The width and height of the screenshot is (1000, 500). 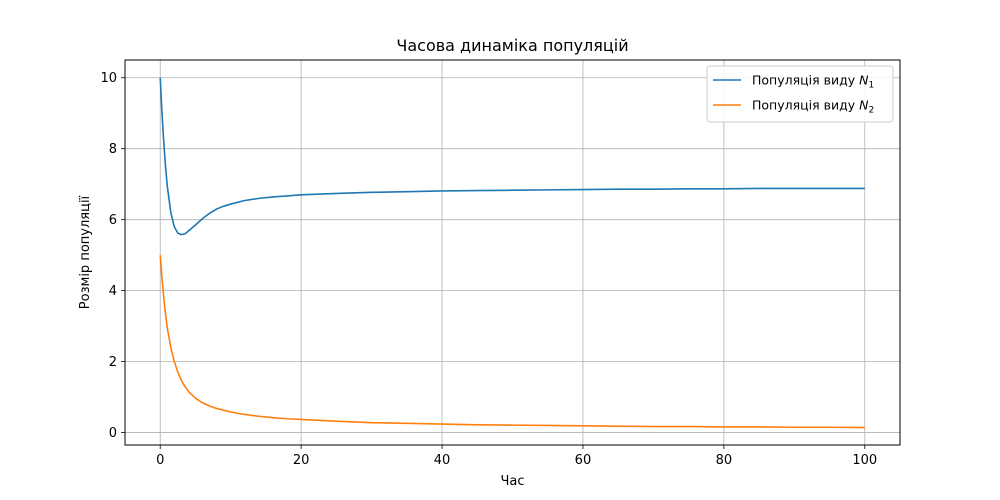 What do you see at coordinates (512, 45) in the screenshot?
I see `chart-title: Часова динаміка популяцій` at bounding box center [512, 45].